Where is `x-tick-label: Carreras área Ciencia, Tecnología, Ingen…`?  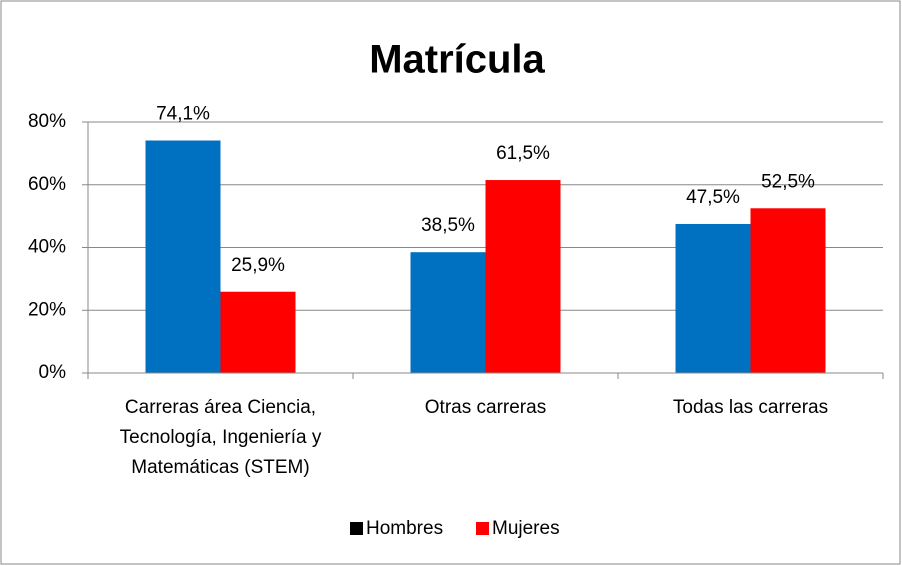
x-tick-label: Carreras área Ciencia, Tecnología, Ingen… is located at coordinates (220, 437).